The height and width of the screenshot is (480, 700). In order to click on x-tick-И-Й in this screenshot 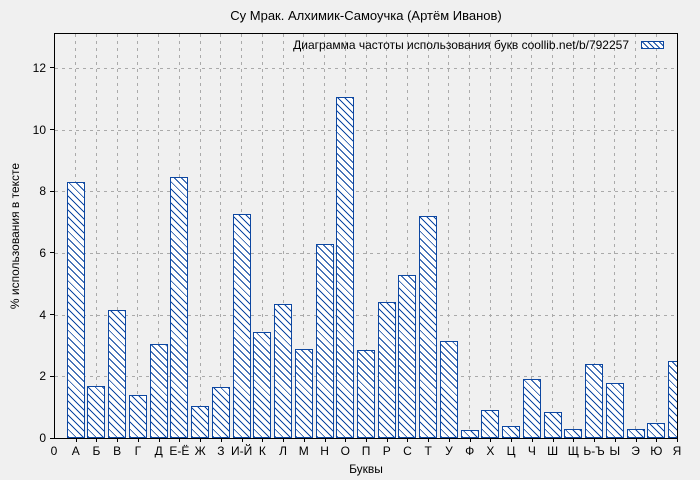, I will do `click(242, 440)`.